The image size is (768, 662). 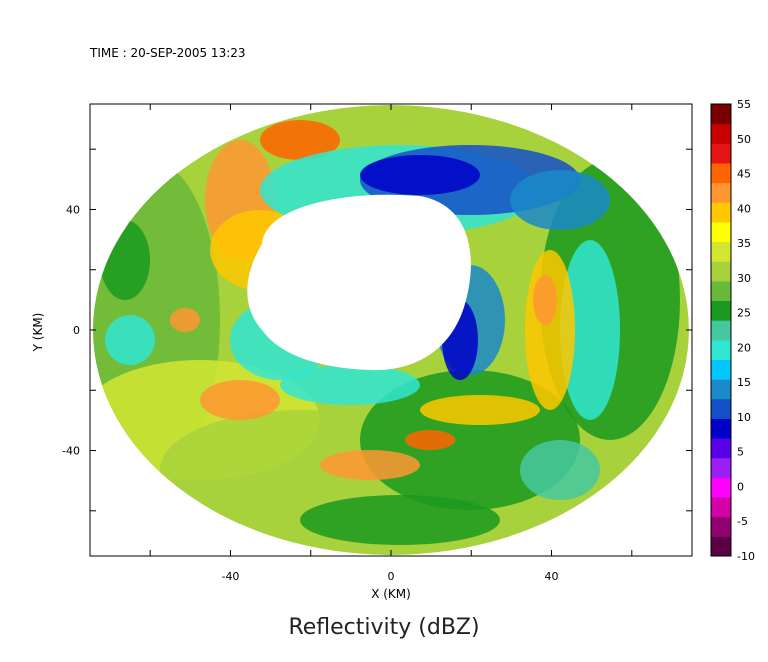 What do you see at coordinates (71, 451) in the screenshot?
I see `y-tick-label: -40` at bounding box center [71, 451].